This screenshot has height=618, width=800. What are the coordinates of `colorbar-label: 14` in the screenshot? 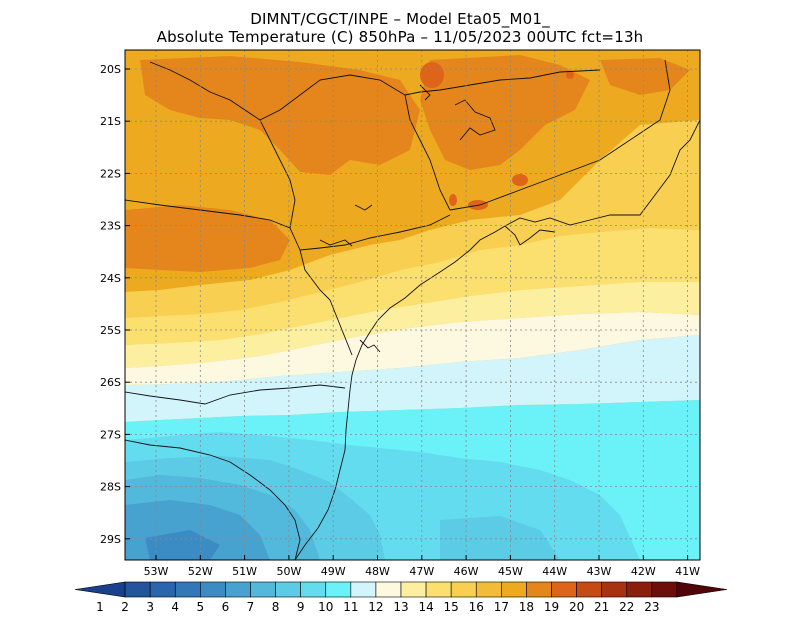 It's located at (425, 607).